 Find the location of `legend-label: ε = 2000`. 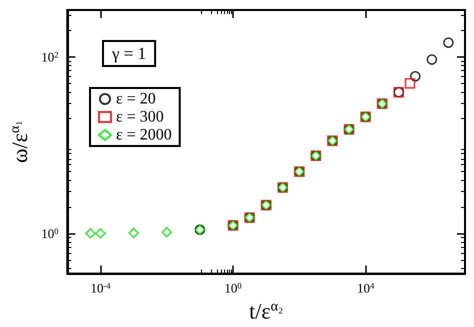

legend-label: ε = 2000 is located at coordinates (144, 135).